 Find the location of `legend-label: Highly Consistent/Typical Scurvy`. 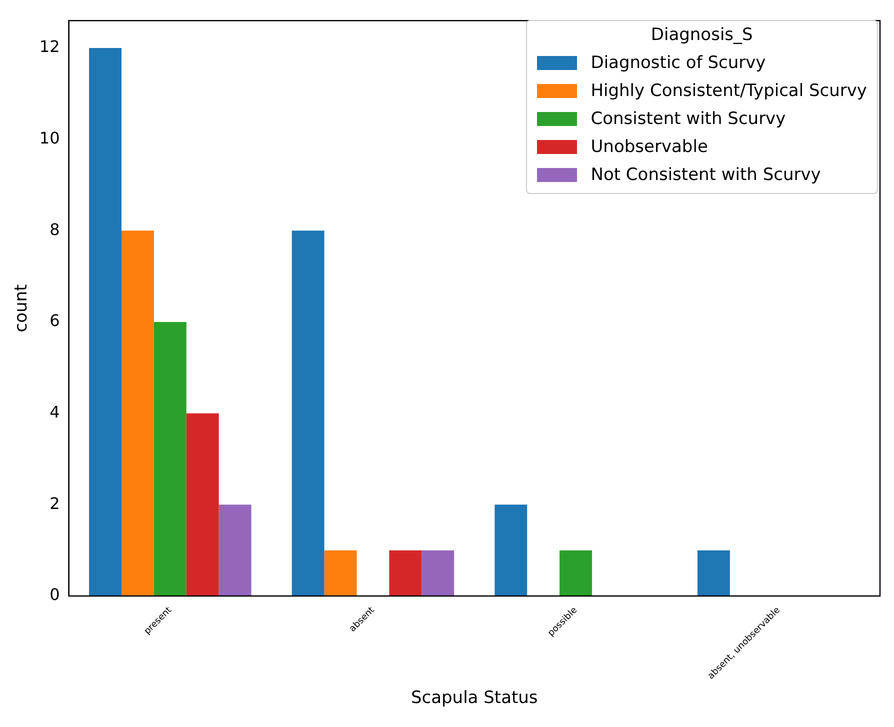

legend-label: Highly Consistent/Typical Scurvy is located at coordinates (728, 91).